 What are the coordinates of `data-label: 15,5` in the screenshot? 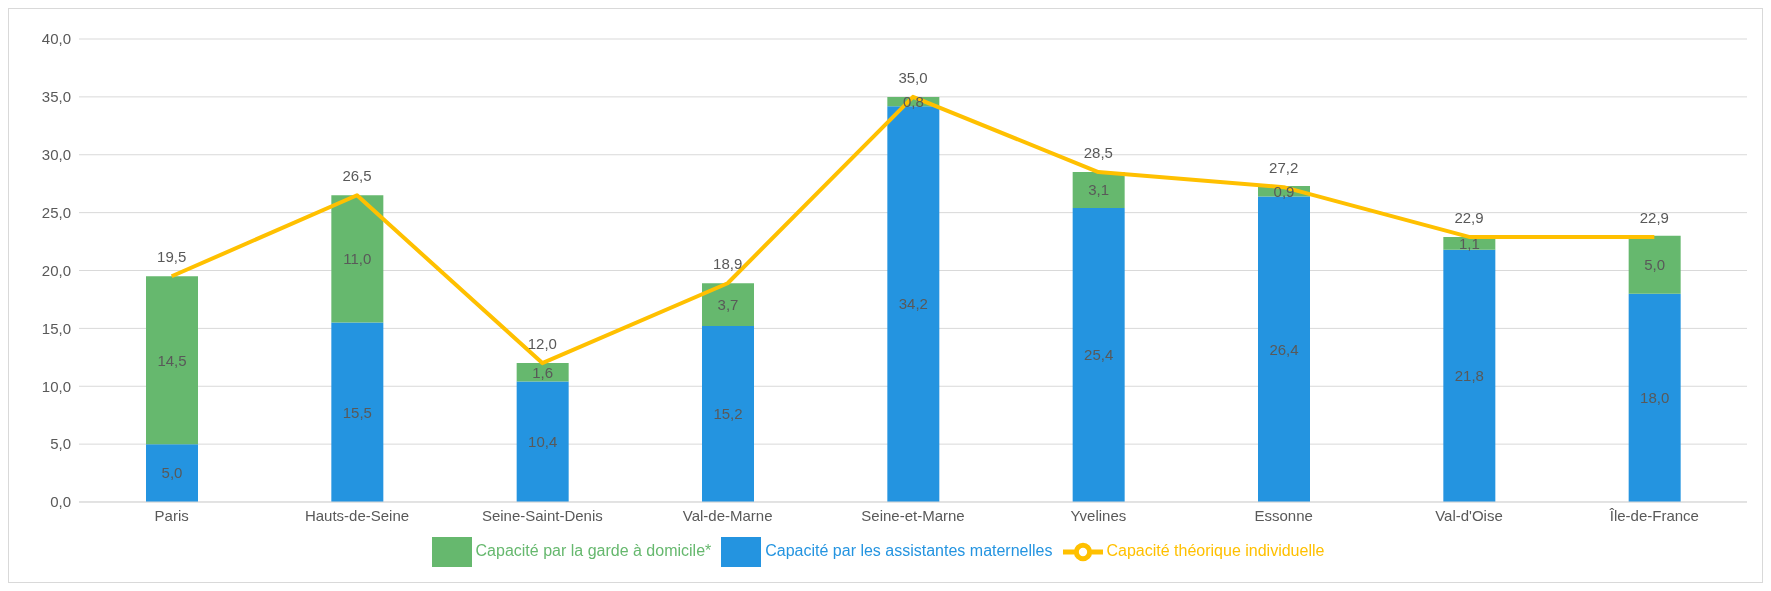 It's located at (357, 412).